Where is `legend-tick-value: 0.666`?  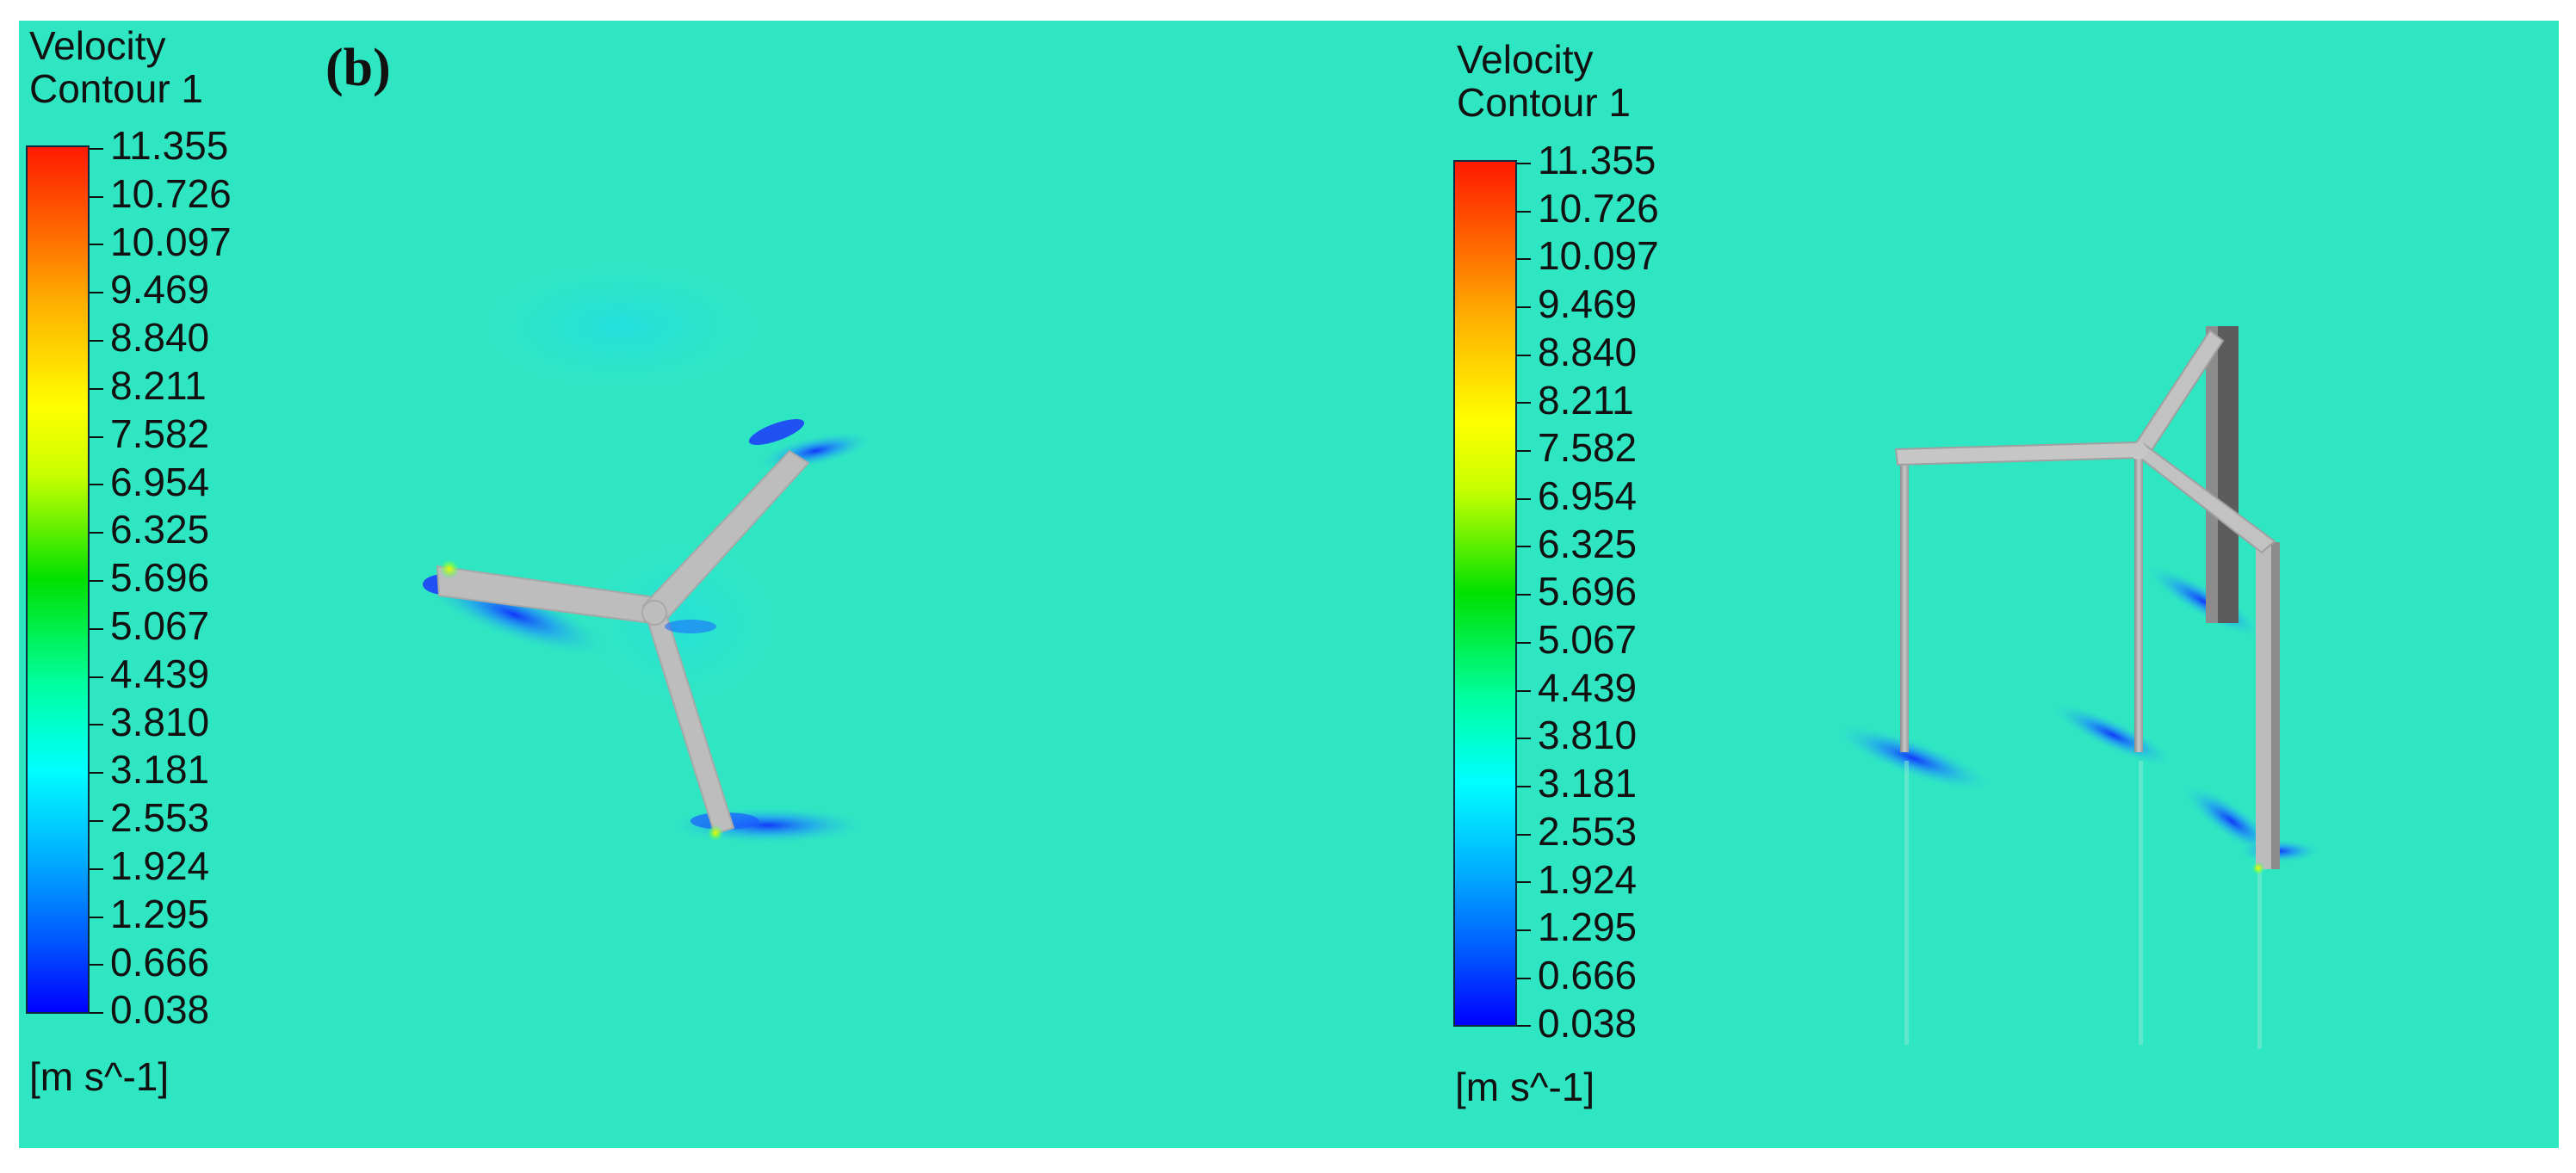
legend-tick-value: 0.666 is located at coordinates (160, 962).